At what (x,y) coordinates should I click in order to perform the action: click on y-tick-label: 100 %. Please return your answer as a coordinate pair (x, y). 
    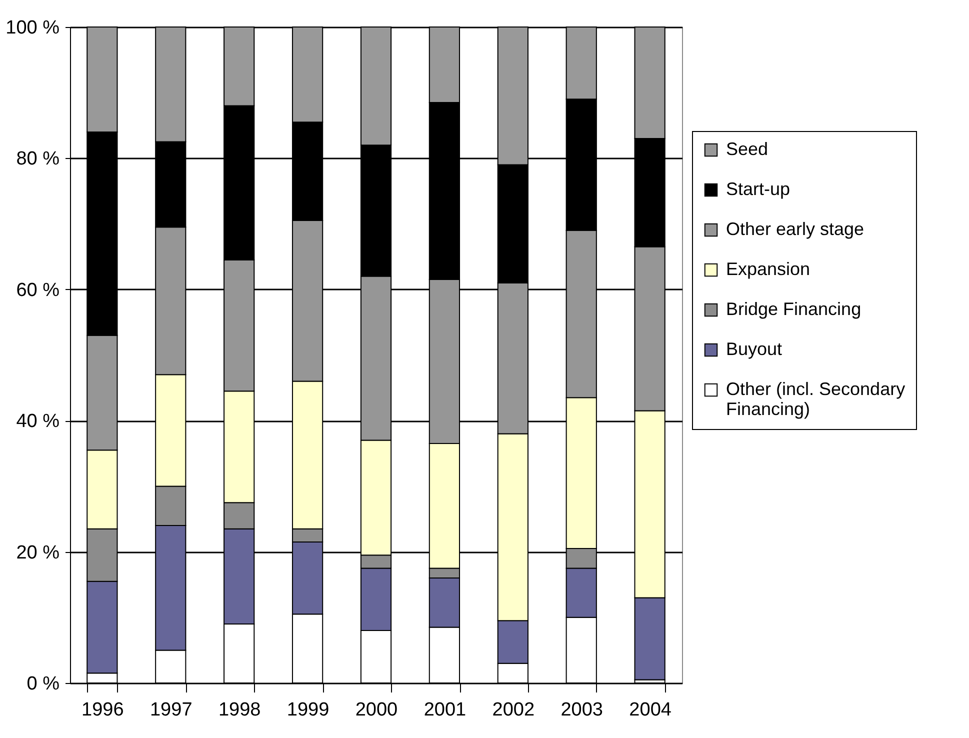
    Looking at the image, I should click on (33, 28).